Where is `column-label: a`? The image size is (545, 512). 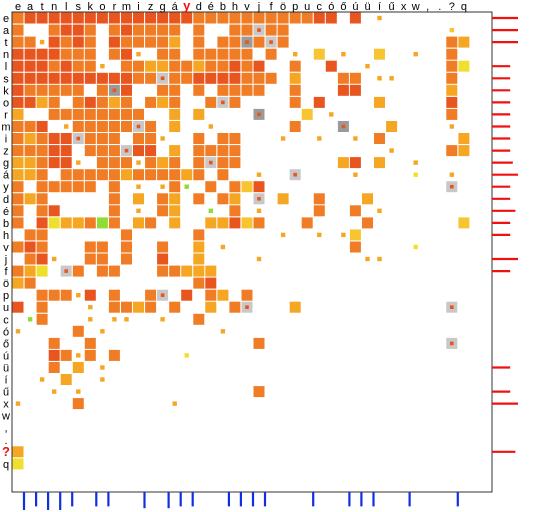
column-label: a is located at coordinates (30, 7).